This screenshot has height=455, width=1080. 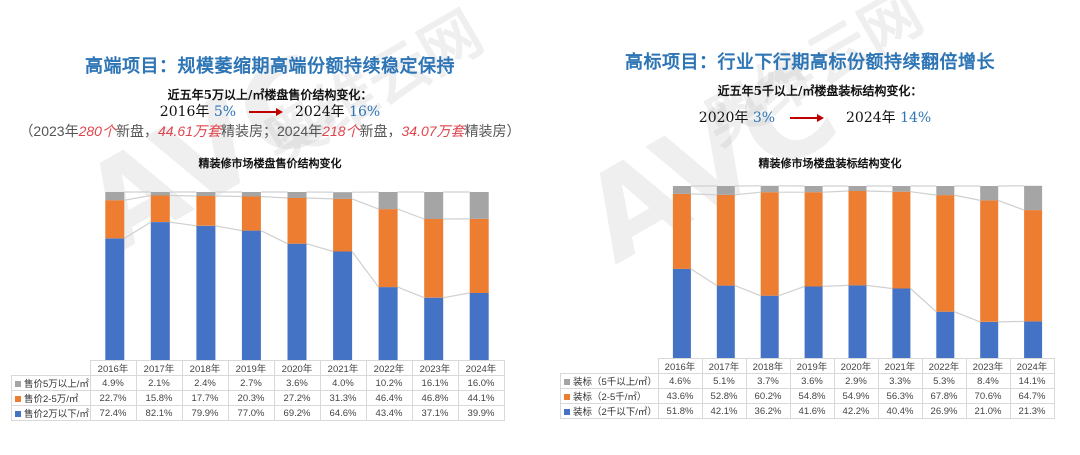 I want to click on note-highlight: 44.61万套, so click(x=189, y=131).